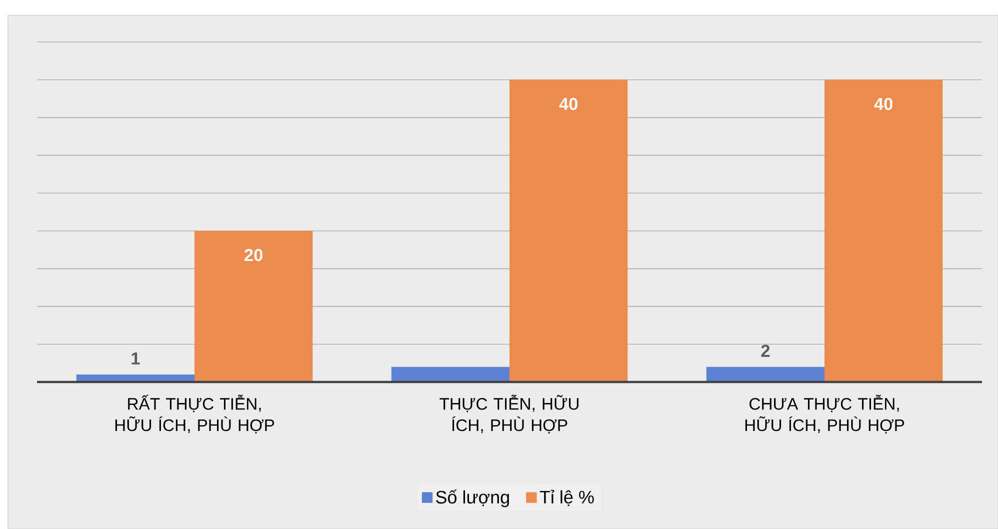 The image size is (998, 529). What do you see at coordinates (824, 414) in the screenshot?
I see `x-tick-label: CHƯA THỰC TIỄN, HỮU ÍCH, PHÙ HỢP` at bounding box center [824, 414].